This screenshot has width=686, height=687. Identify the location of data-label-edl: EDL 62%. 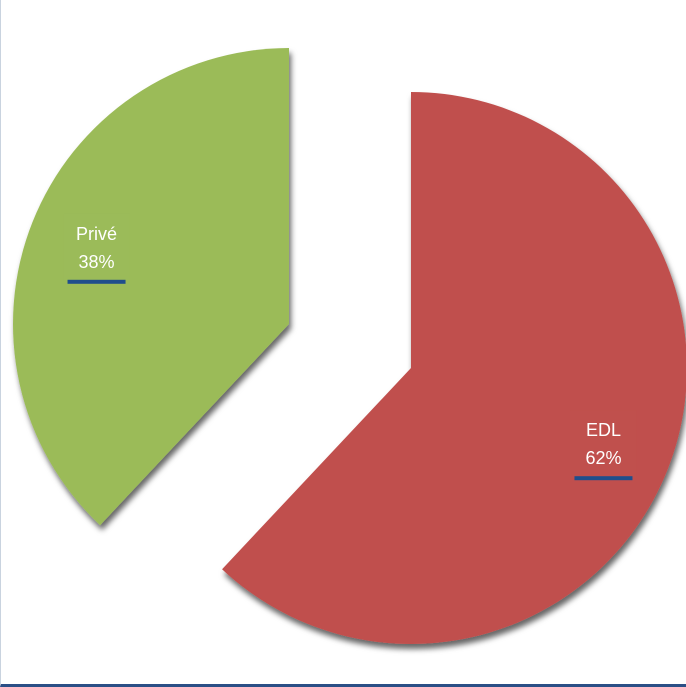
(603, 445).